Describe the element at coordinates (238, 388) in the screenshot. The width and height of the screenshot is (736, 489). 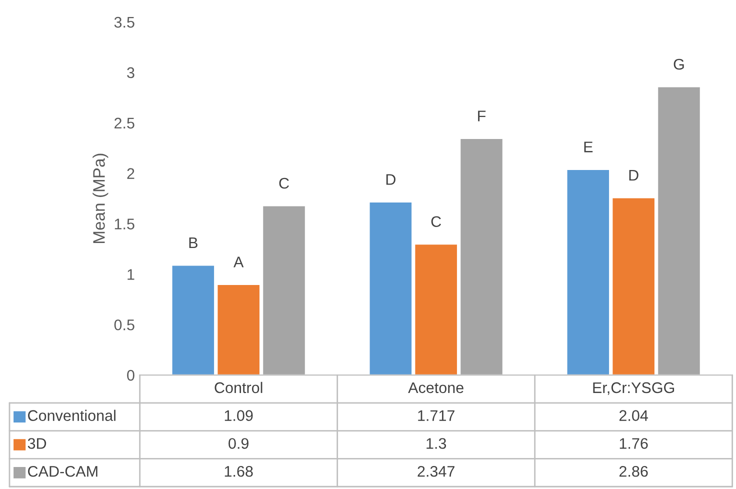
I see `x-tick-label: Control` at that location.